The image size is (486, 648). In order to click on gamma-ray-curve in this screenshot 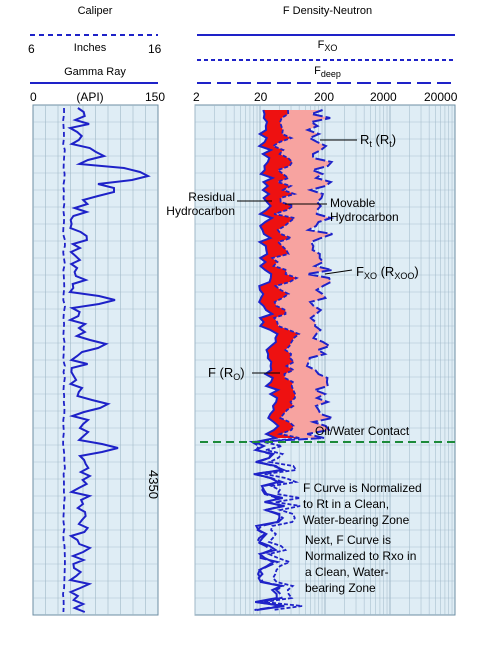, I will do `click(109, 360)`.